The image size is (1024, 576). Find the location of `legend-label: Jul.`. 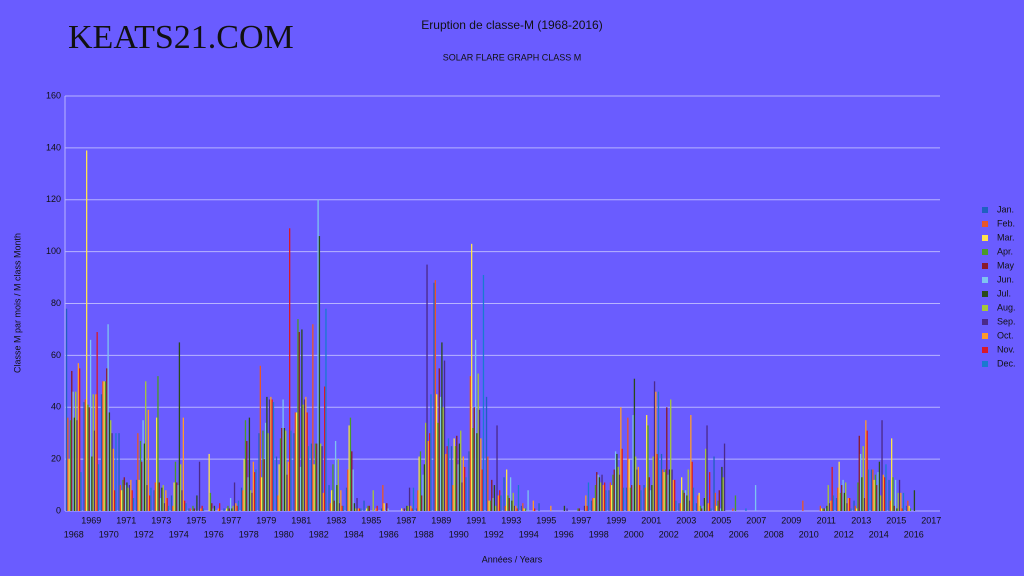

legend-label: Jul. is located at coordinates (1004, 293).